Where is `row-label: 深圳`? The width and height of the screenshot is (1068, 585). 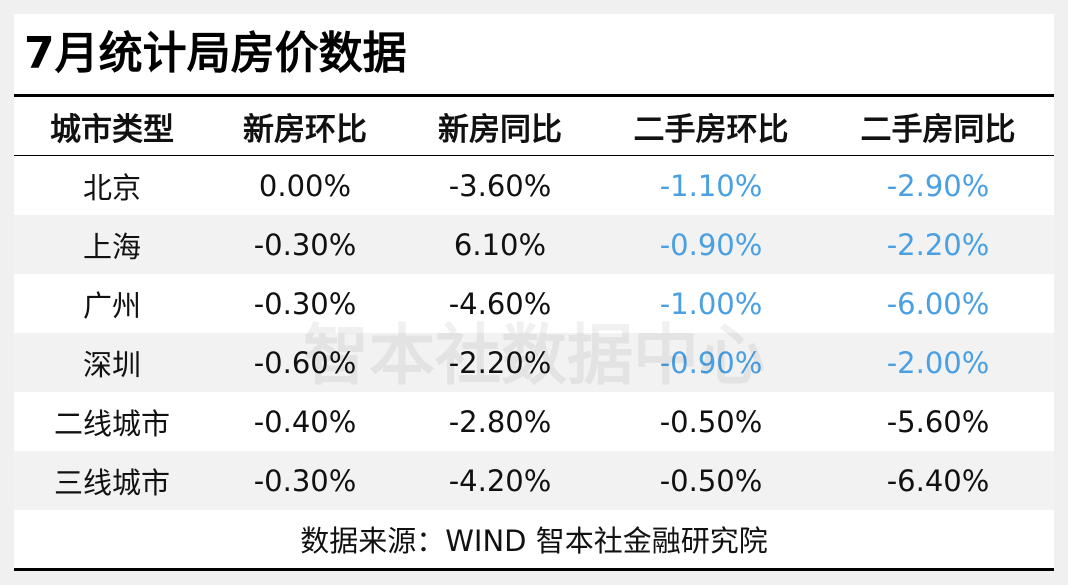
row-label: 深圳 is located at coordinates (111, 364).